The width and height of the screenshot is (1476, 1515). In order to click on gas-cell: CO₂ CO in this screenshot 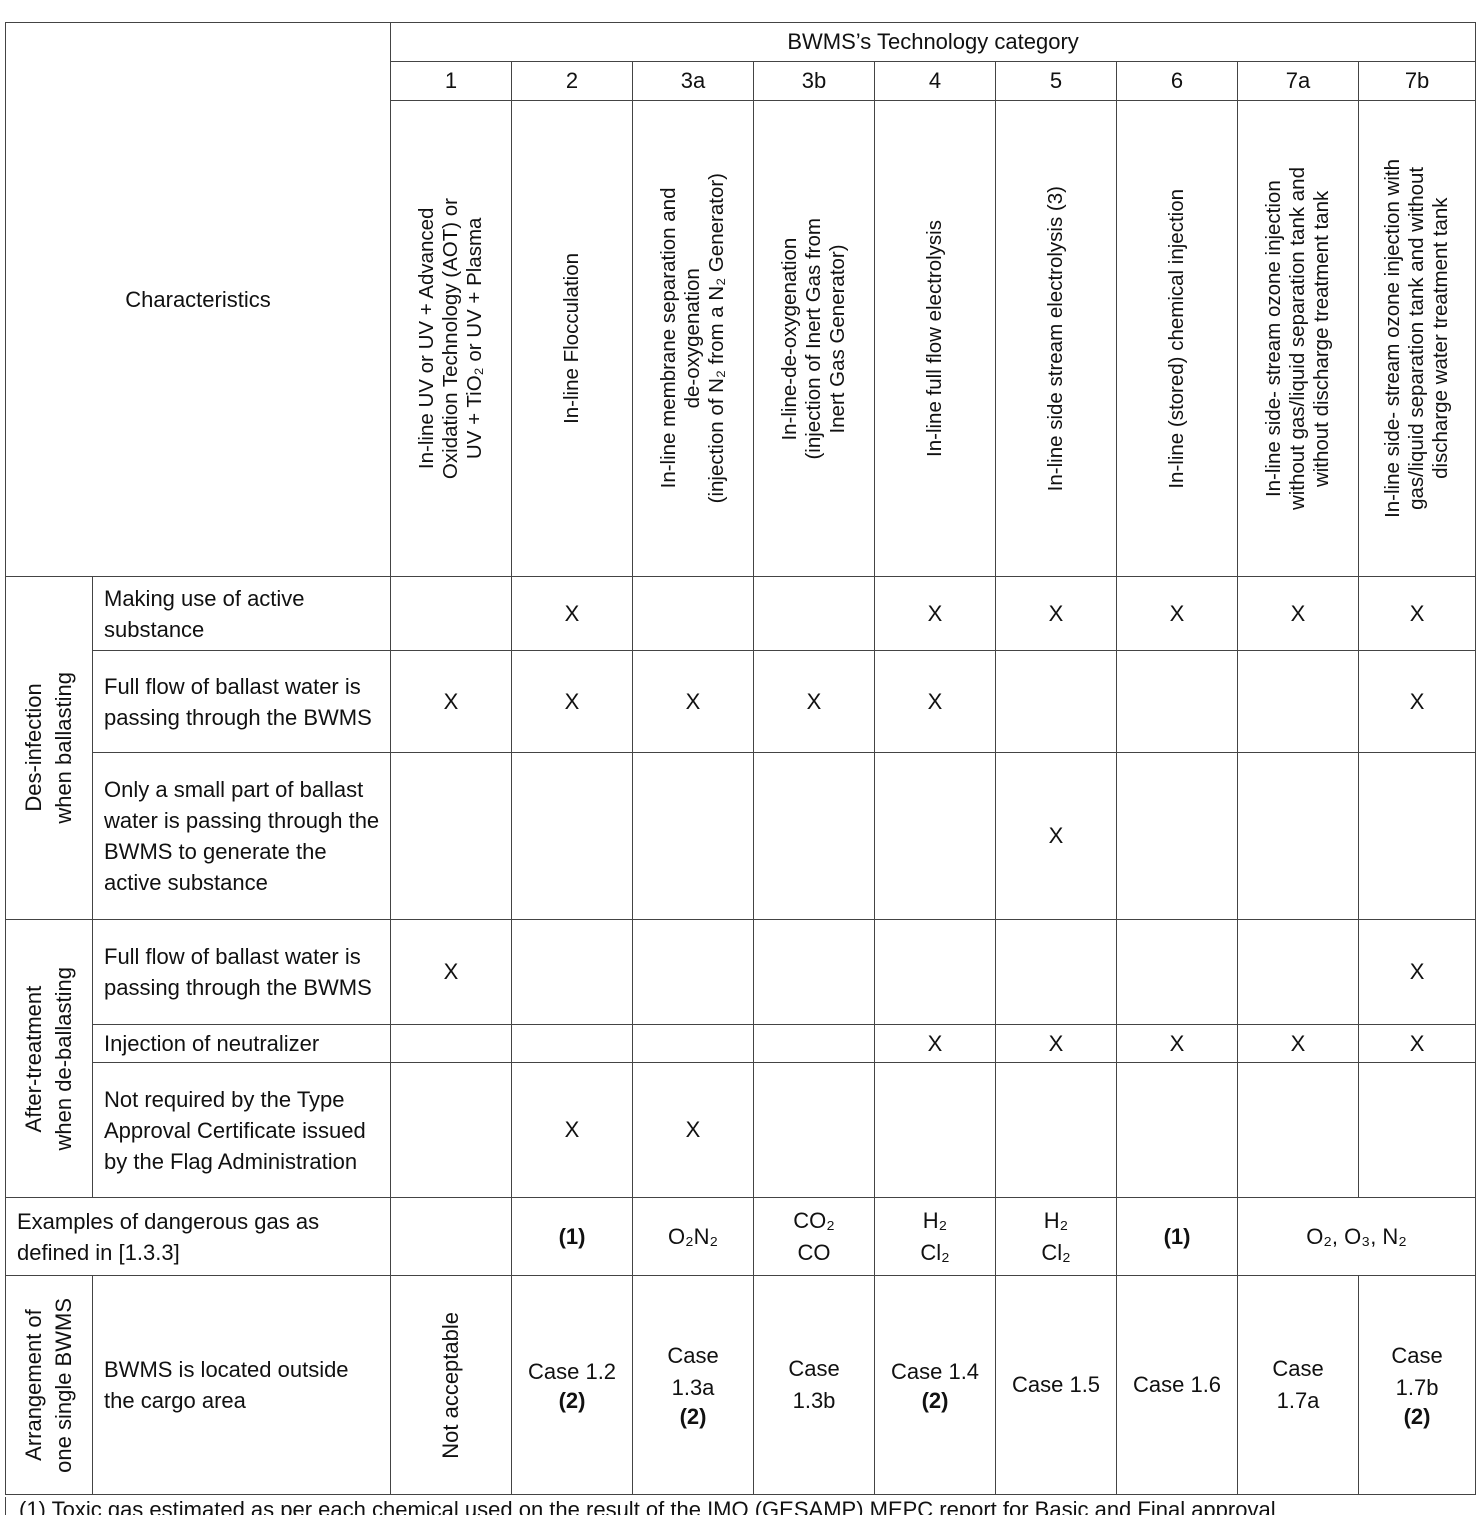, I will do `click(814, 1236)`.